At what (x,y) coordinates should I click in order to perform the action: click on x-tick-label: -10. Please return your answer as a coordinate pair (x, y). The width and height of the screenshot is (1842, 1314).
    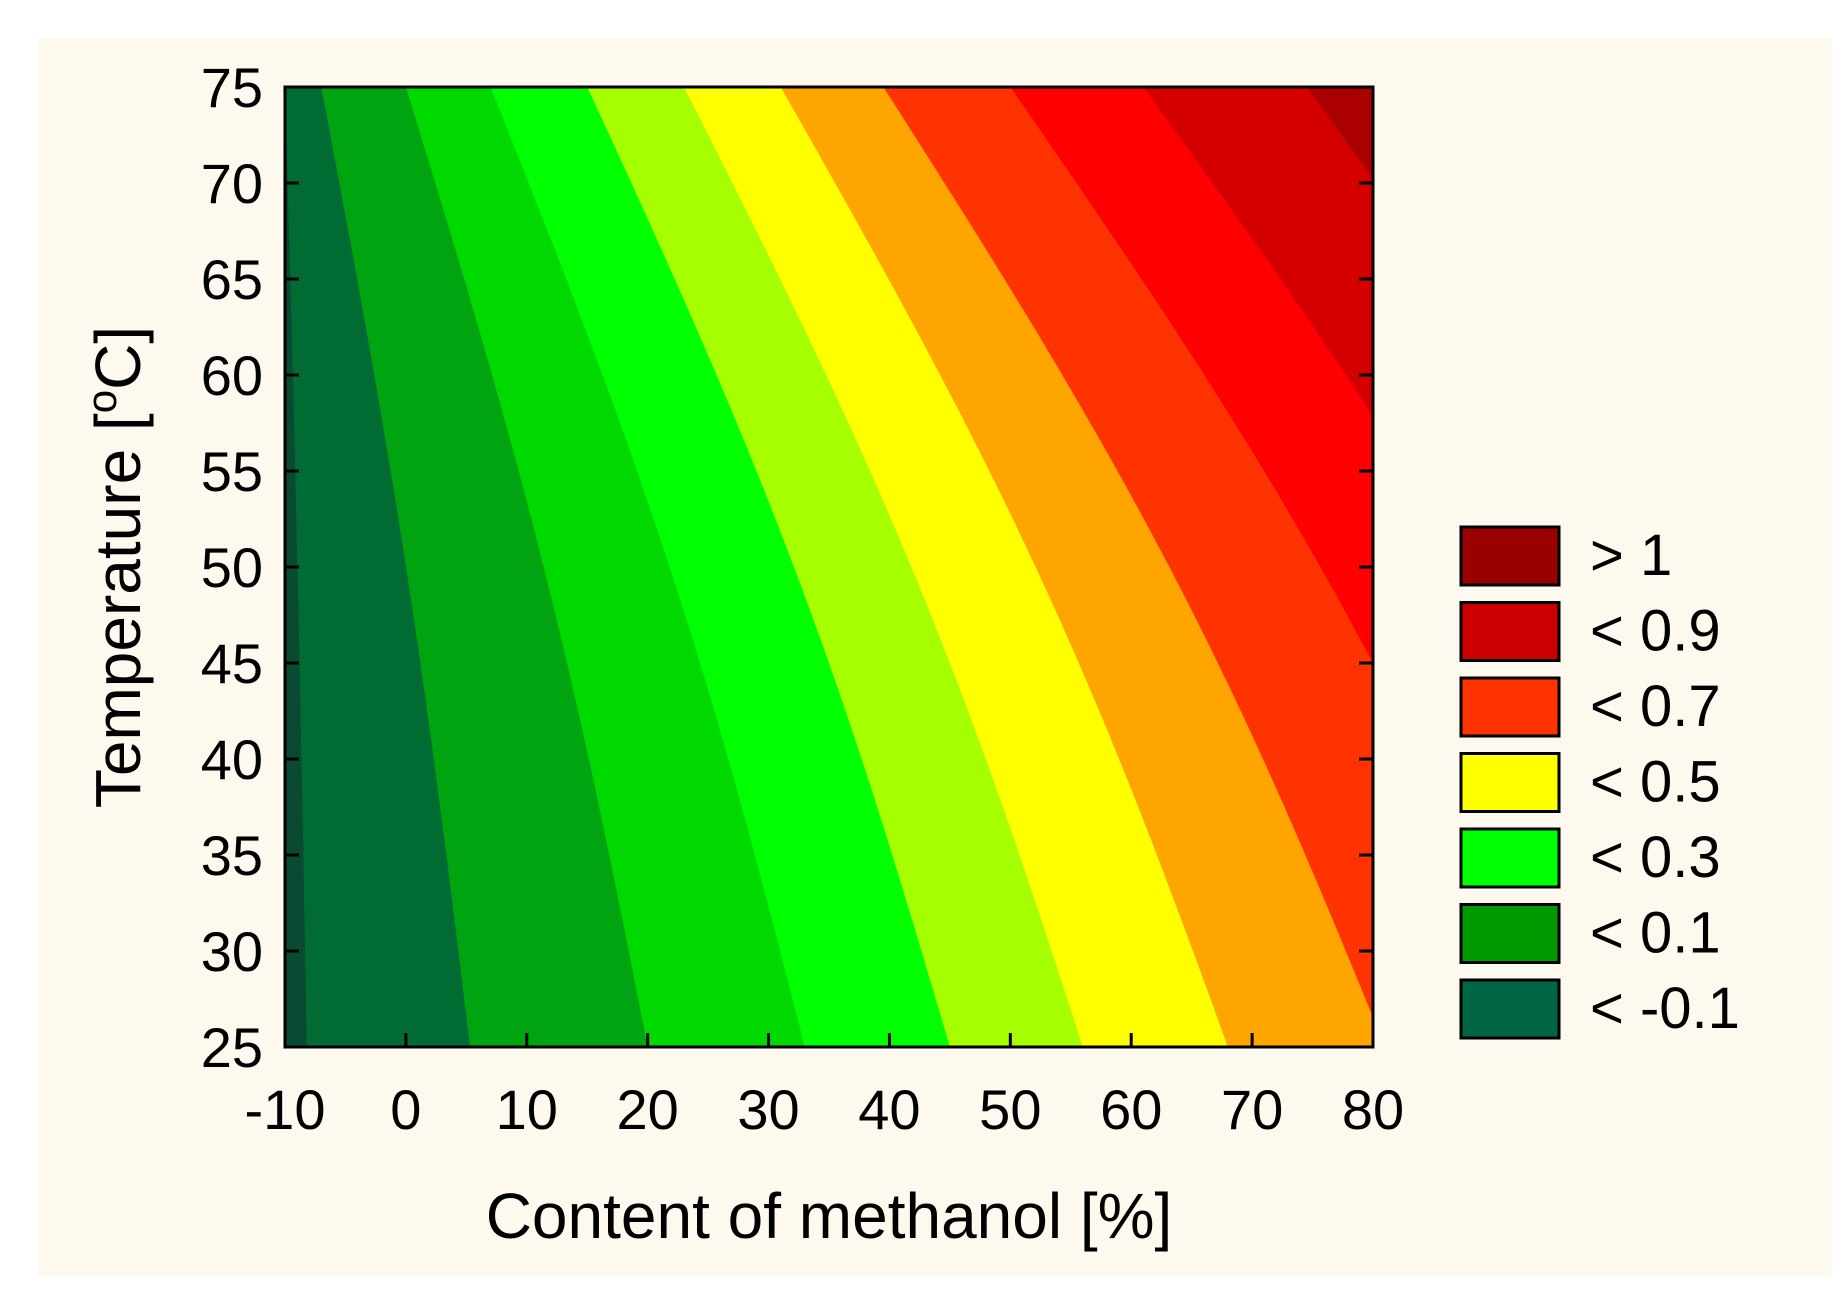
    Looking at the image, I should click on (285, 1109).